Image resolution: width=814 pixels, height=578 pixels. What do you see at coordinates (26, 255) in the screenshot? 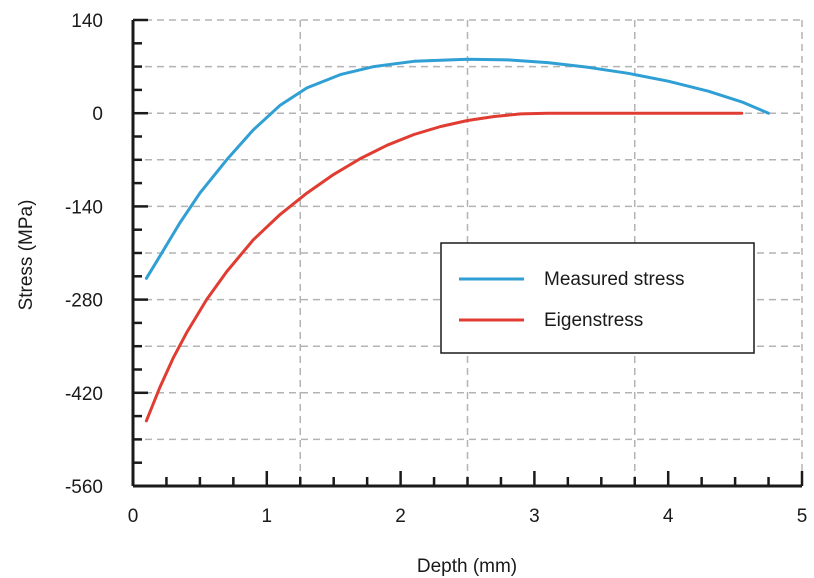
I see `y-axis-title: Stress (MPa)` at bounding box center [26, 255].